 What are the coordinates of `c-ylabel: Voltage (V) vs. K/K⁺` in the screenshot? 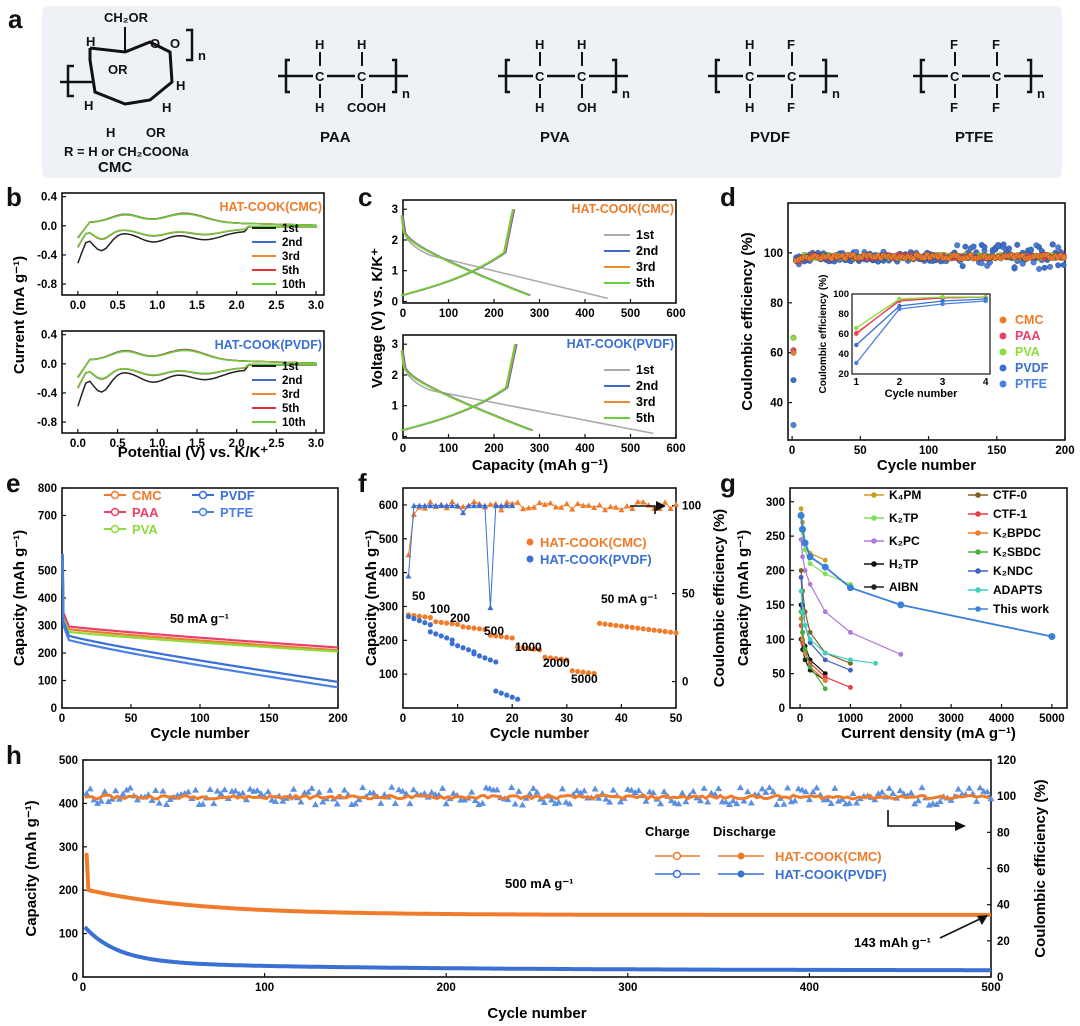 It's located at (377, 318).